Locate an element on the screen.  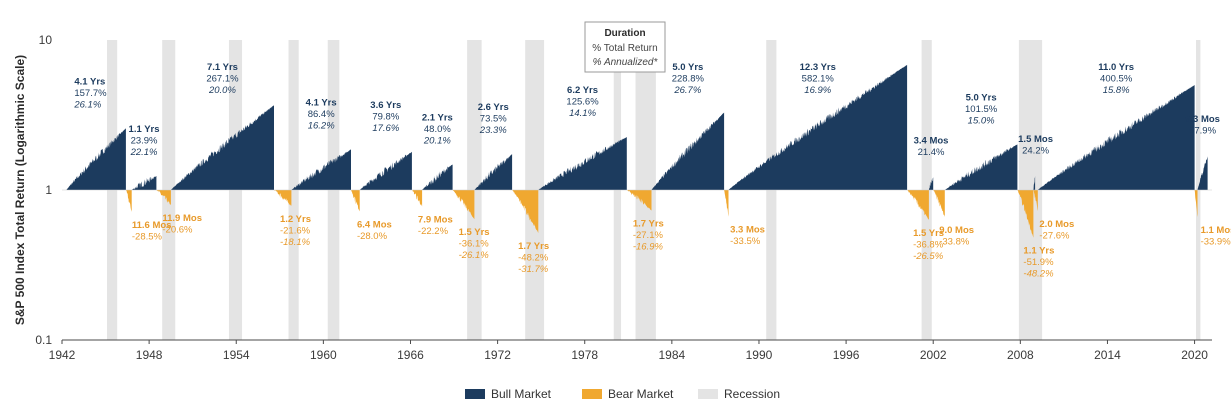
bear-annotation: 1.2 Yrs-21.6%-18.1% is located at coordinates (295, 231).